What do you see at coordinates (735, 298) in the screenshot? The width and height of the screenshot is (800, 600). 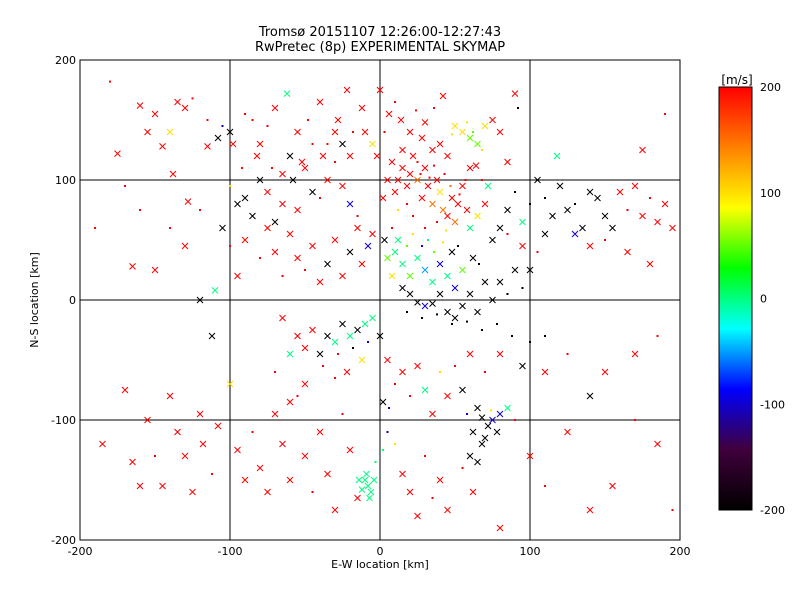 I see `colorbar` at bounding box center [735, 298].